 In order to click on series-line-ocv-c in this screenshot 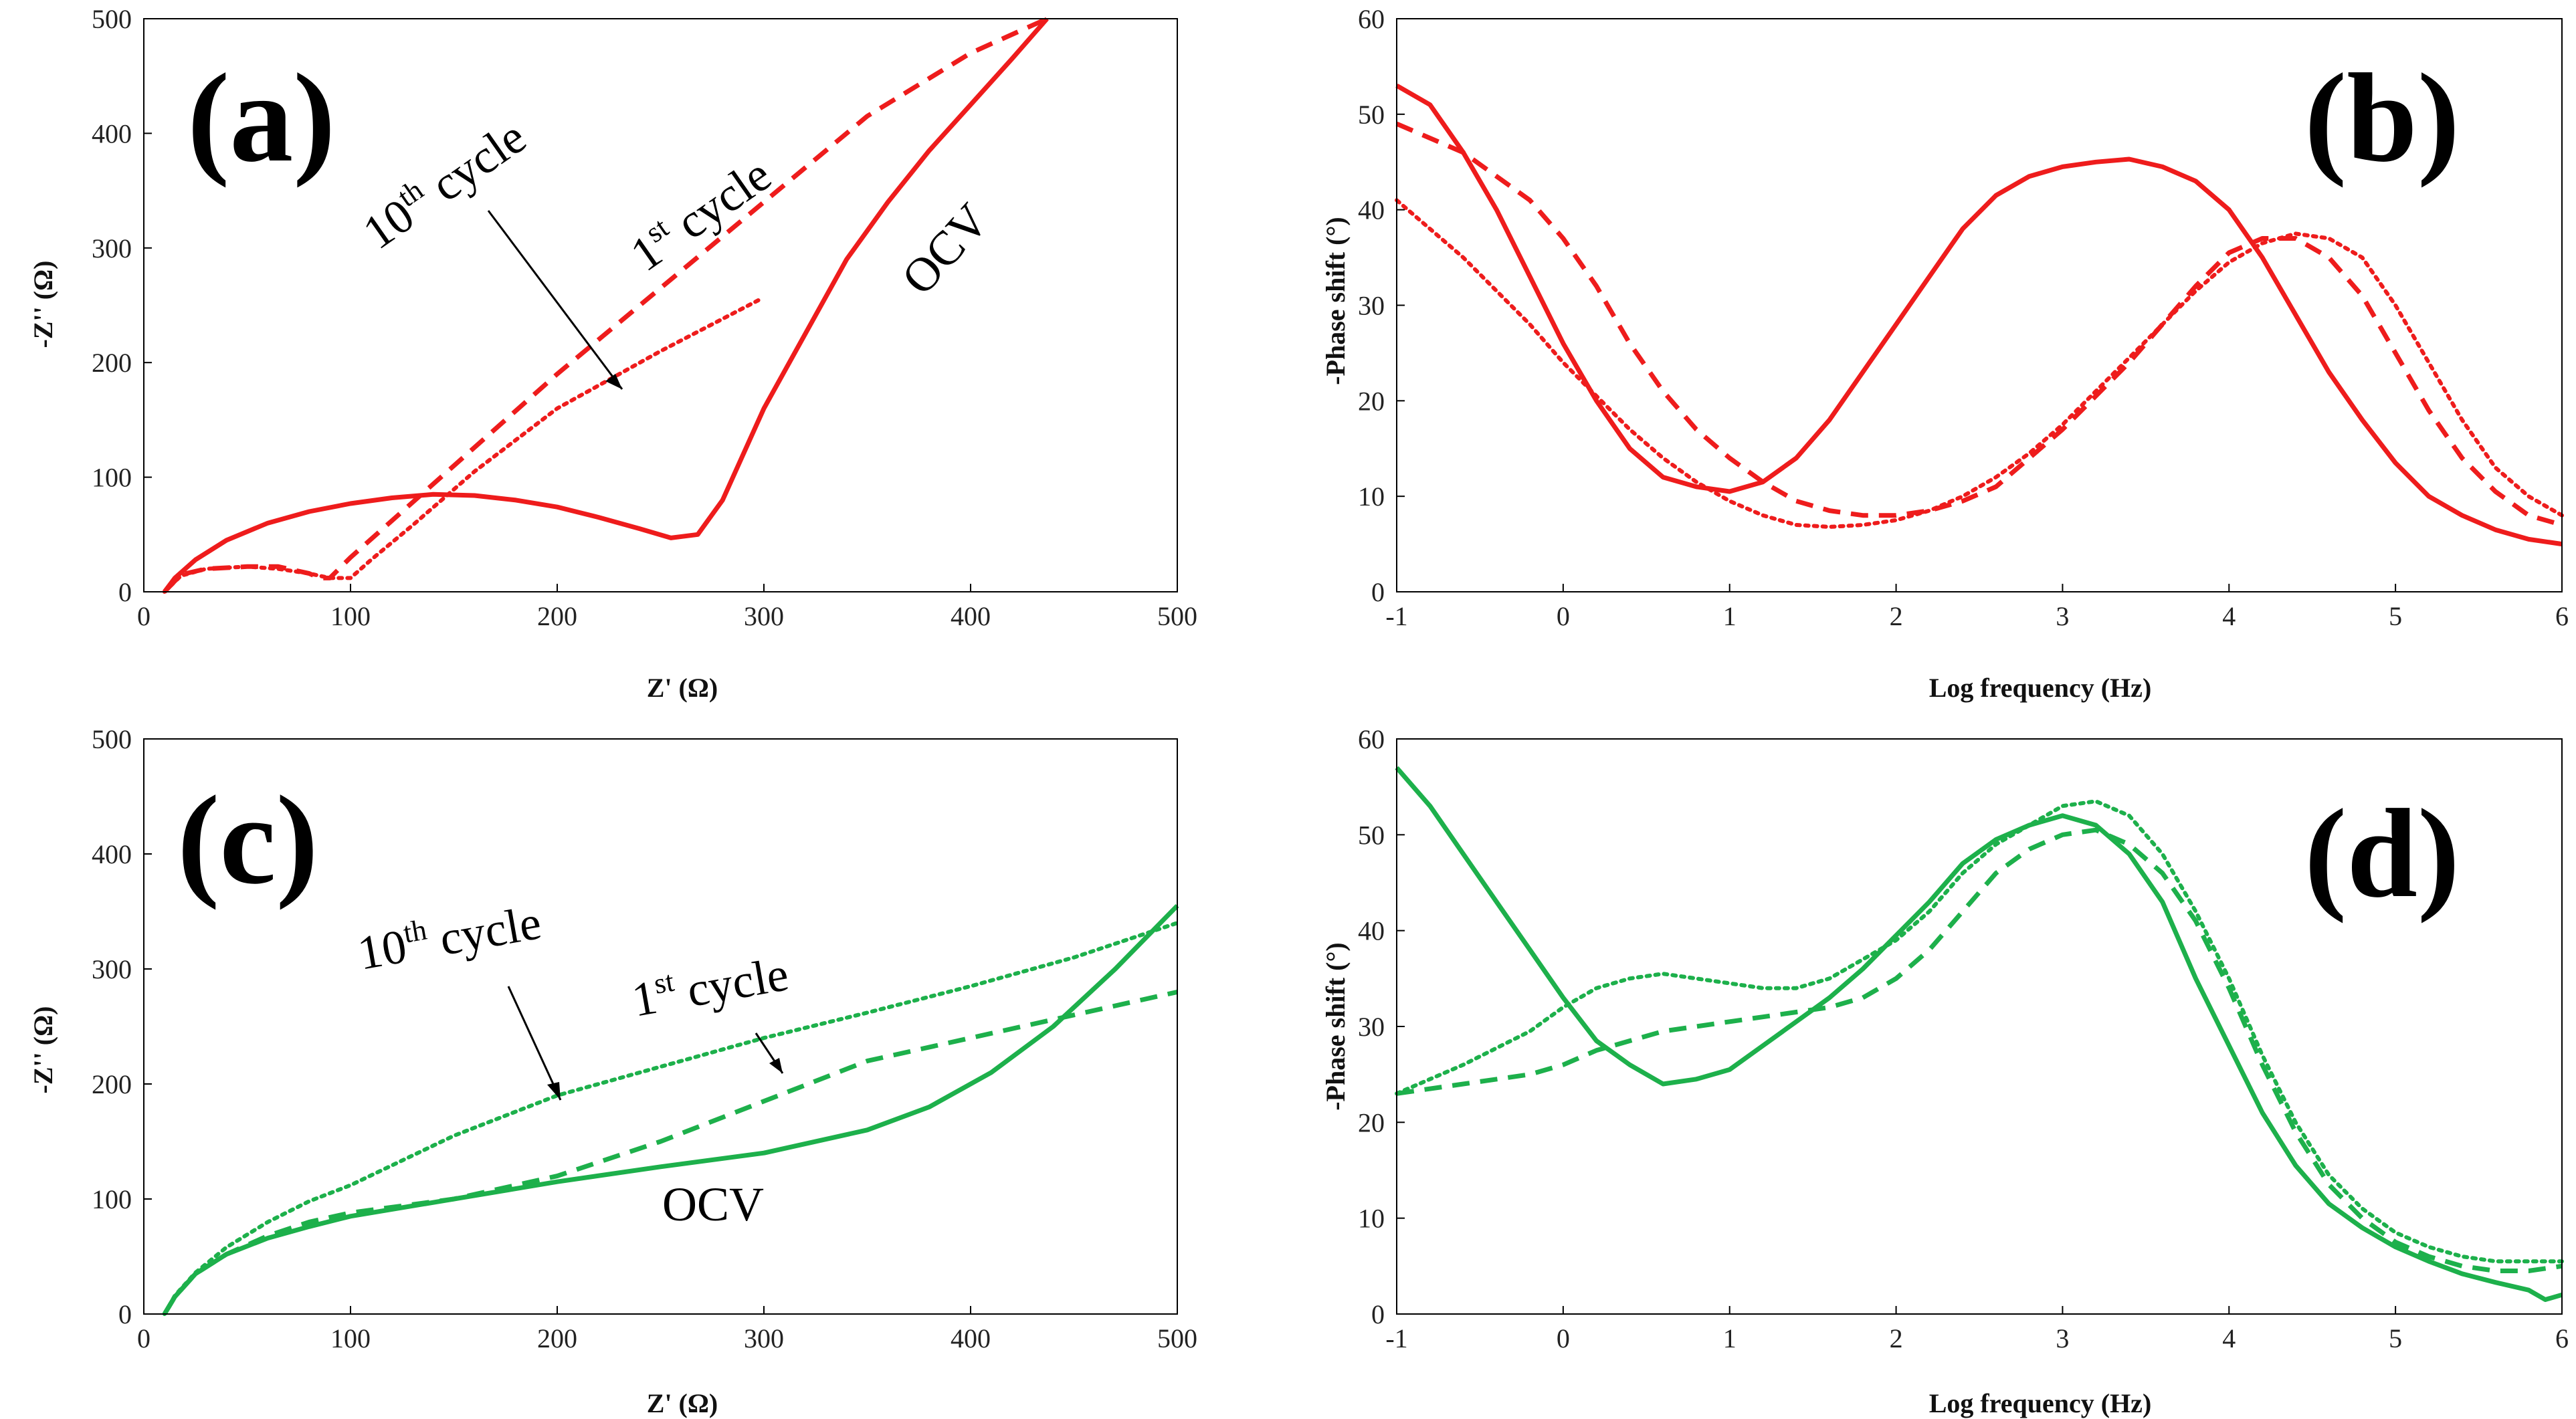, I will do `click(670, 1109)`.